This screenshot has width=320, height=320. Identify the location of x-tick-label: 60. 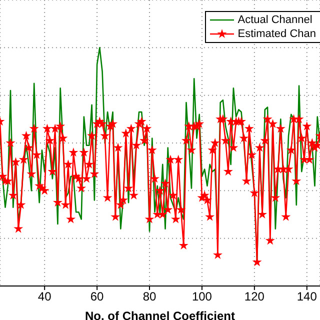
(97, 297).